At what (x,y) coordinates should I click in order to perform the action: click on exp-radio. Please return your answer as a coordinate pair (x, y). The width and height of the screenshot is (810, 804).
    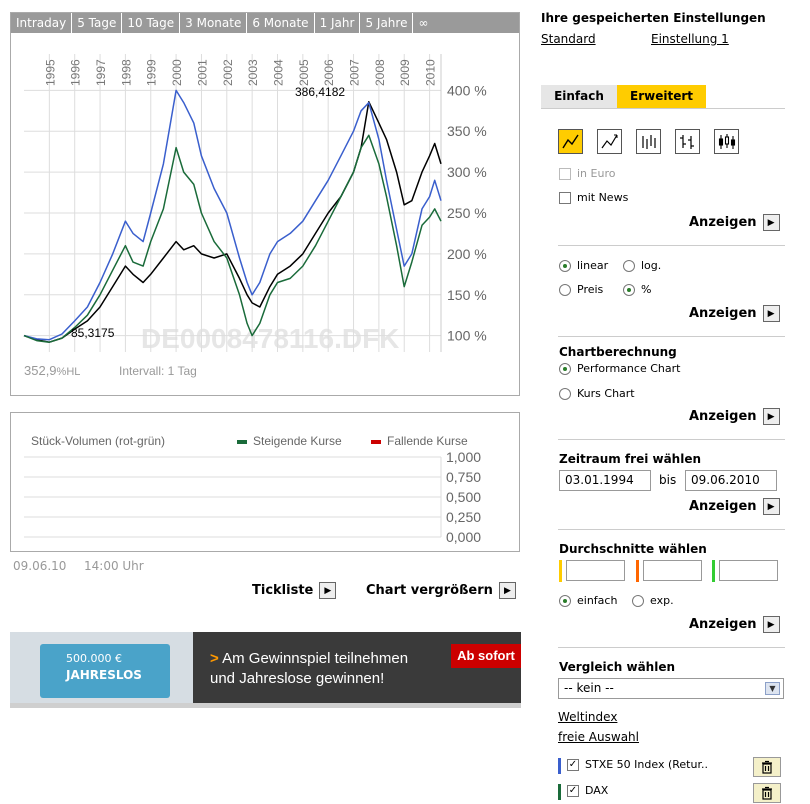
    Looking at the image, I should click on (638, 600).